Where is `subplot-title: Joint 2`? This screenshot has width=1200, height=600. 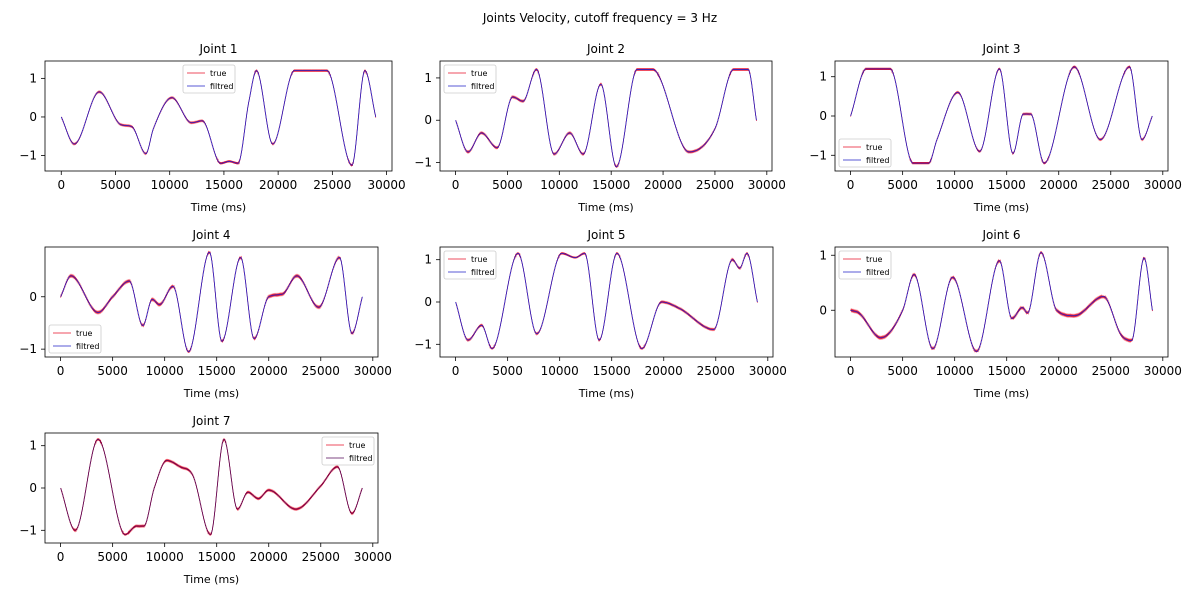 subplot-title: Joint 2 is located at coordinates (605, 49).